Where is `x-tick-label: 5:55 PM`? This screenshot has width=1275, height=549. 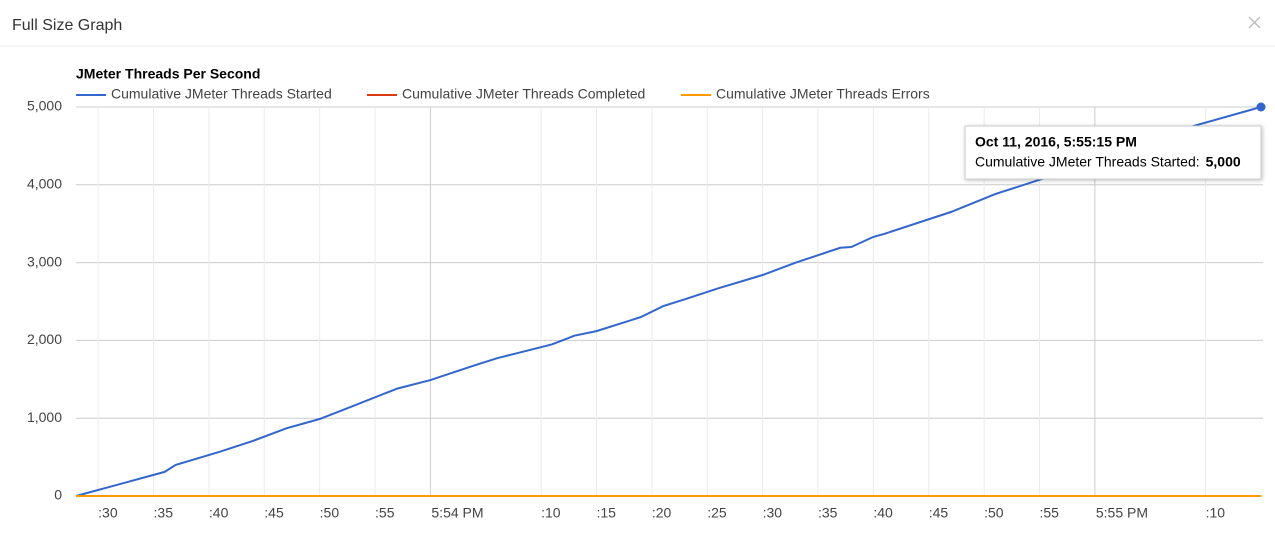
x-tick-label: 5:55 PM is located at coordinates (1122, 513).